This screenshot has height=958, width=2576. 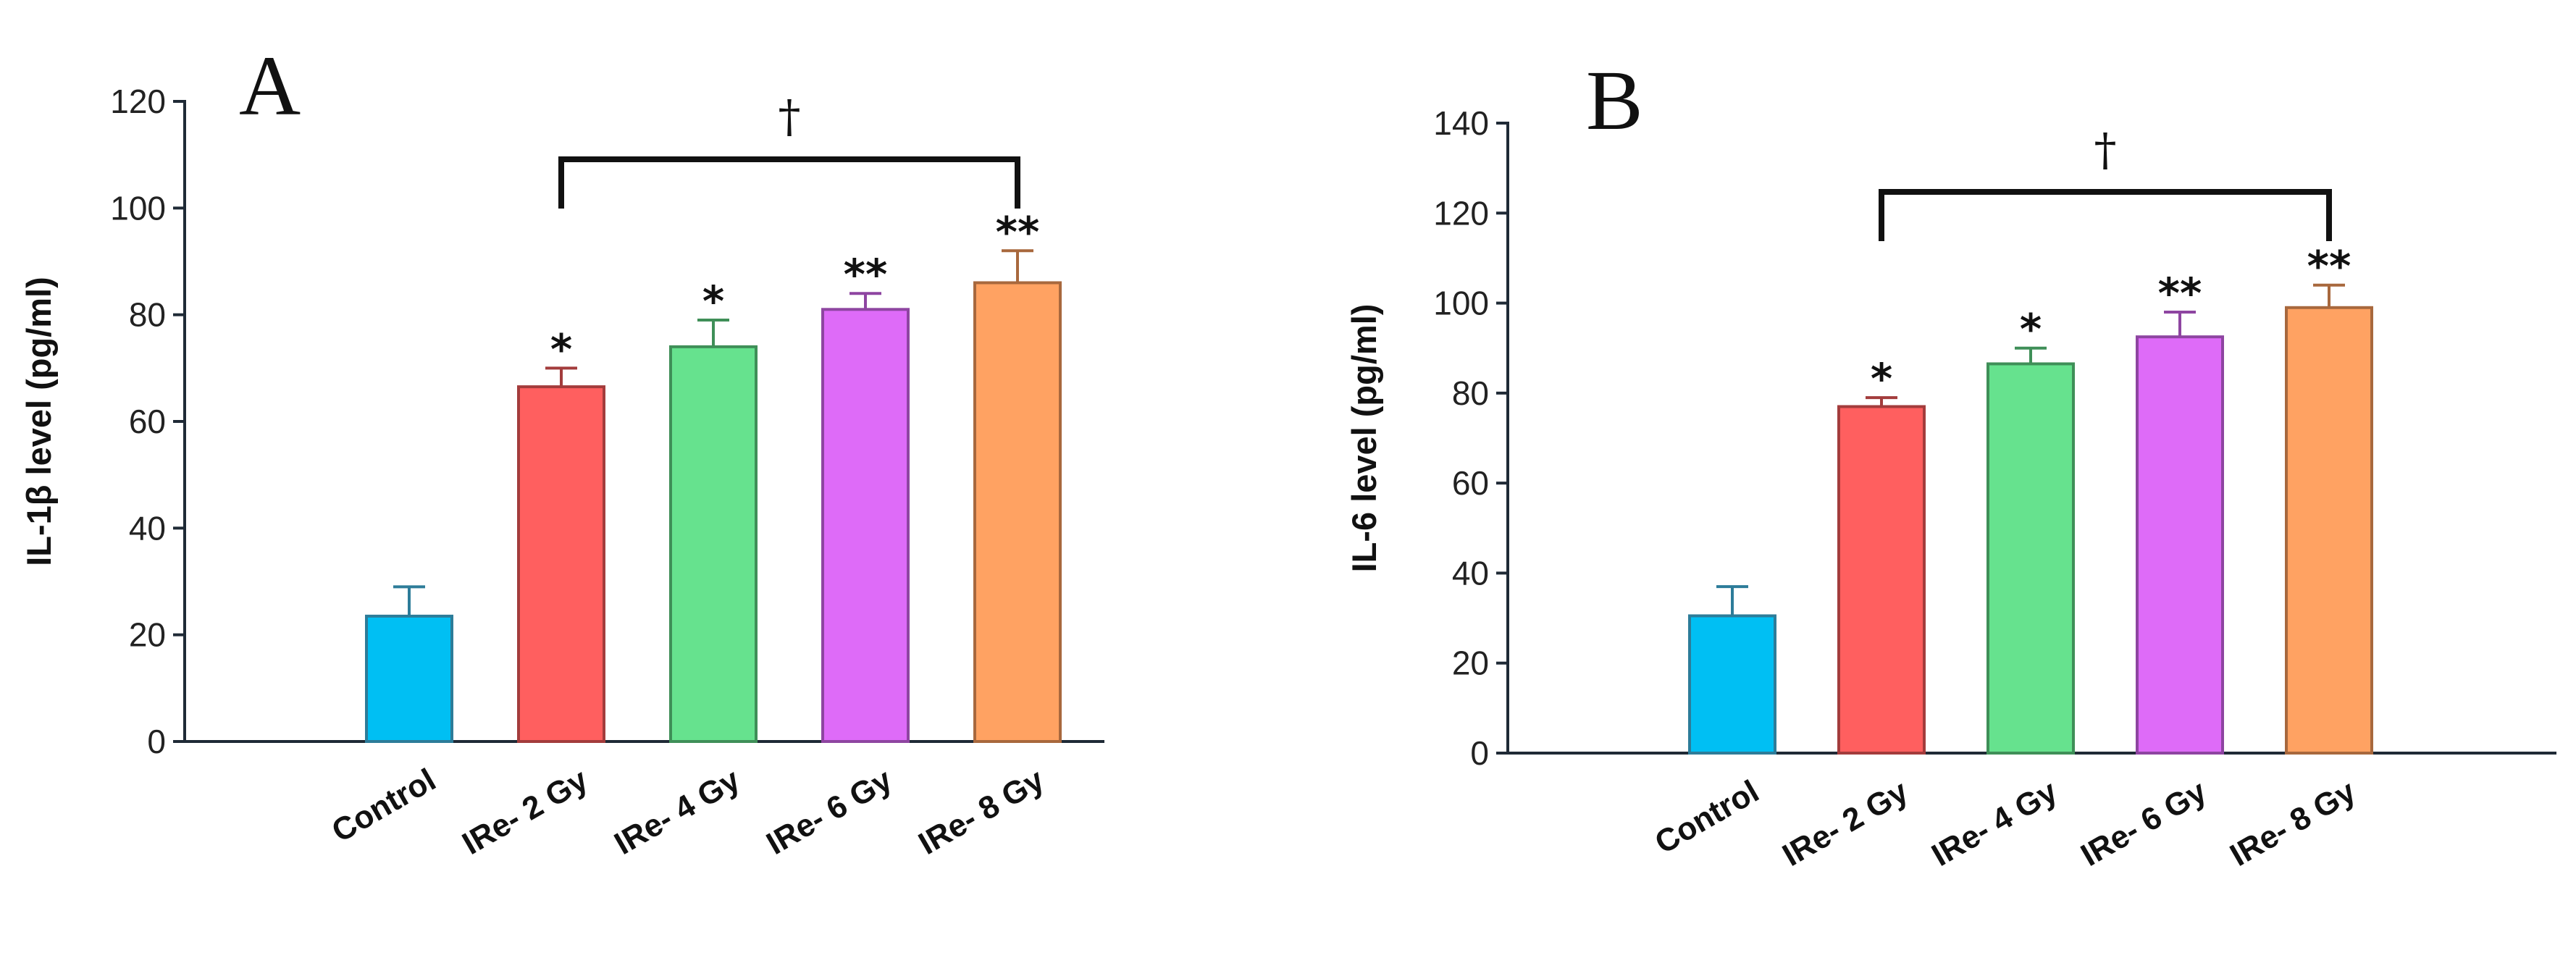 What do you see at coordinates (1461, 123) in the screenshot?
I see `y-tick-label: 140` at bounding box center [1461, 123].